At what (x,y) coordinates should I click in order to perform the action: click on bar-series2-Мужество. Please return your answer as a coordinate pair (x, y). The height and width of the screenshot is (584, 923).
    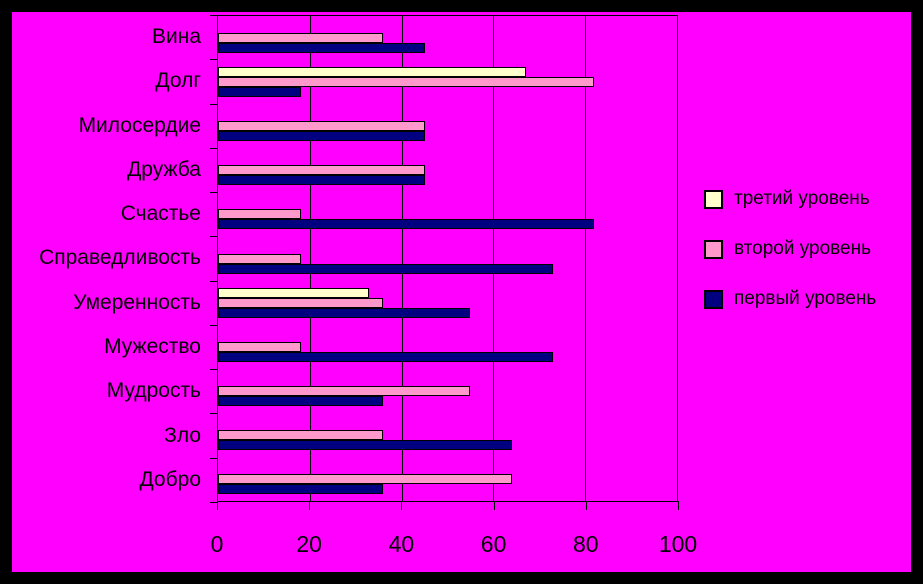
    Looking at the image, I should click on (259, 346).